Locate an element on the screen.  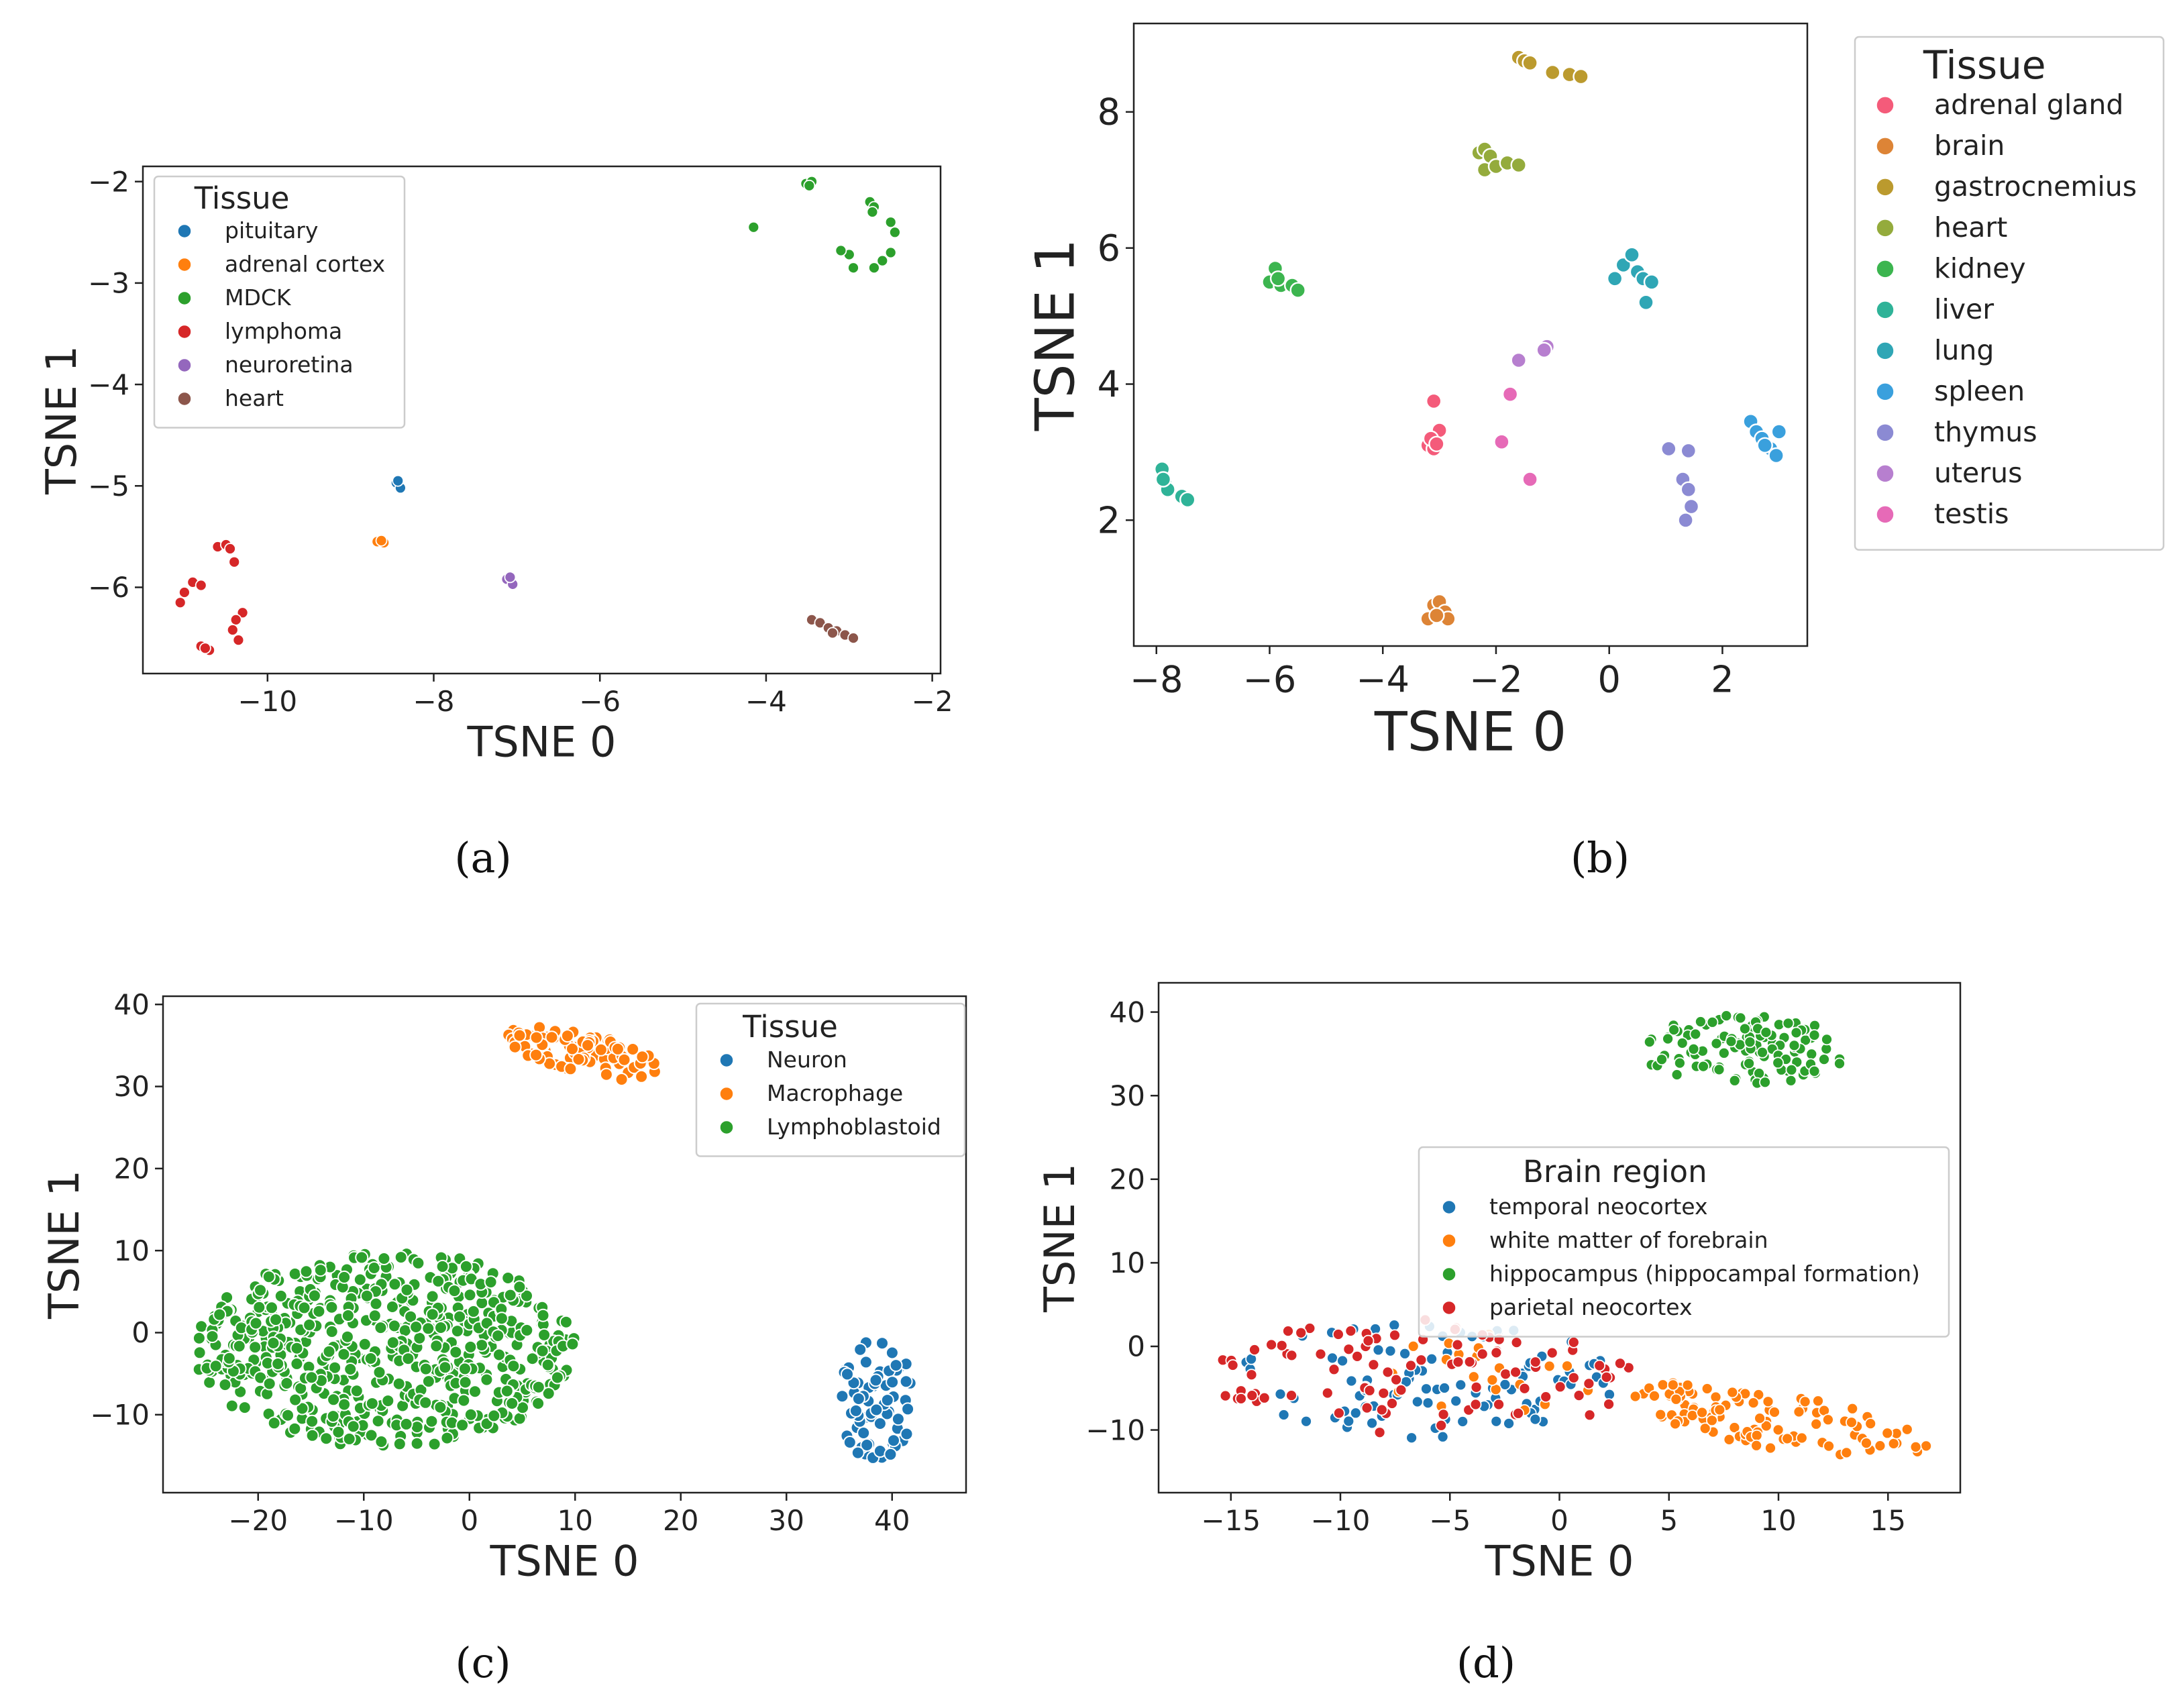
y-axis: 2 4 6 8 is located at coordinates (1116, 316).